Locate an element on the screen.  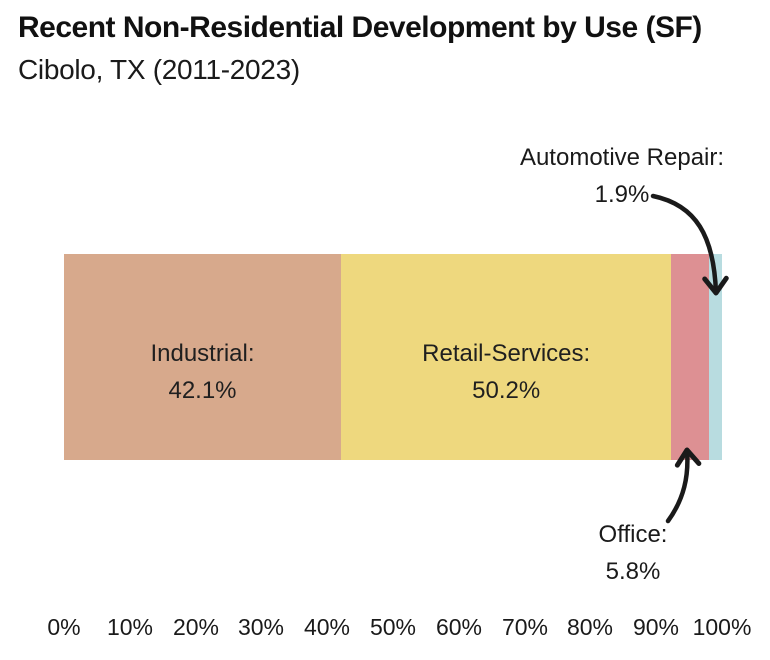
x-axis-tick: 50% is located at coordinates (393, 627).